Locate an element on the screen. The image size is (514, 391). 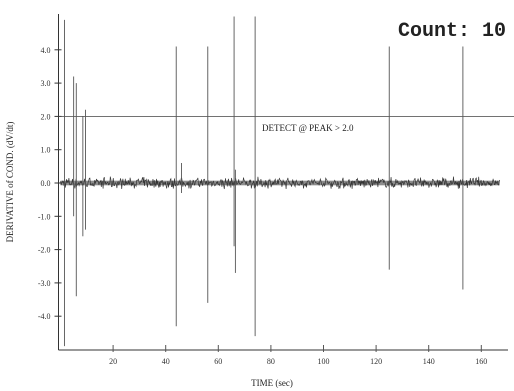
x-tick-label: 40 is located at coordinates (166, 361).